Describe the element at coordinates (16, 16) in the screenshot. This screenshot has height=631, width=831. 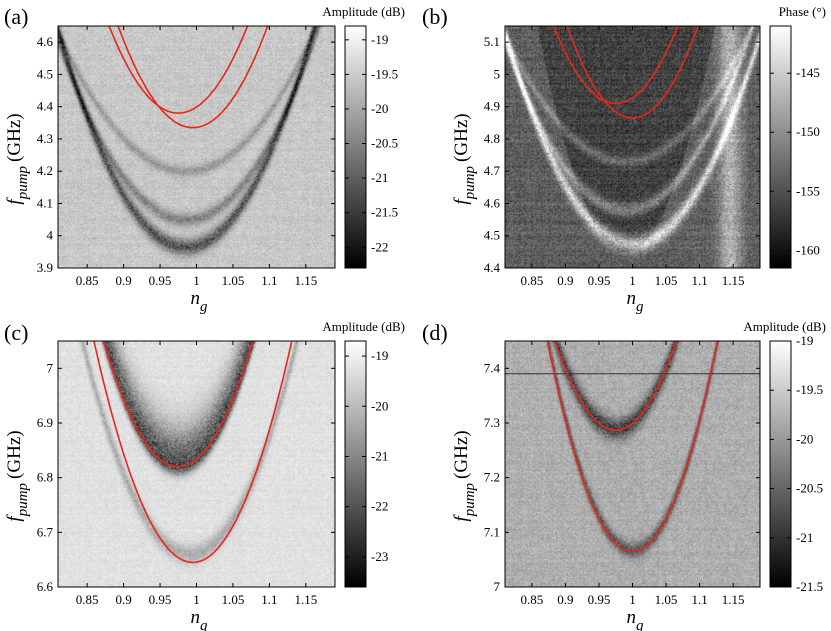
I see `panel-label: (a)` at that location.